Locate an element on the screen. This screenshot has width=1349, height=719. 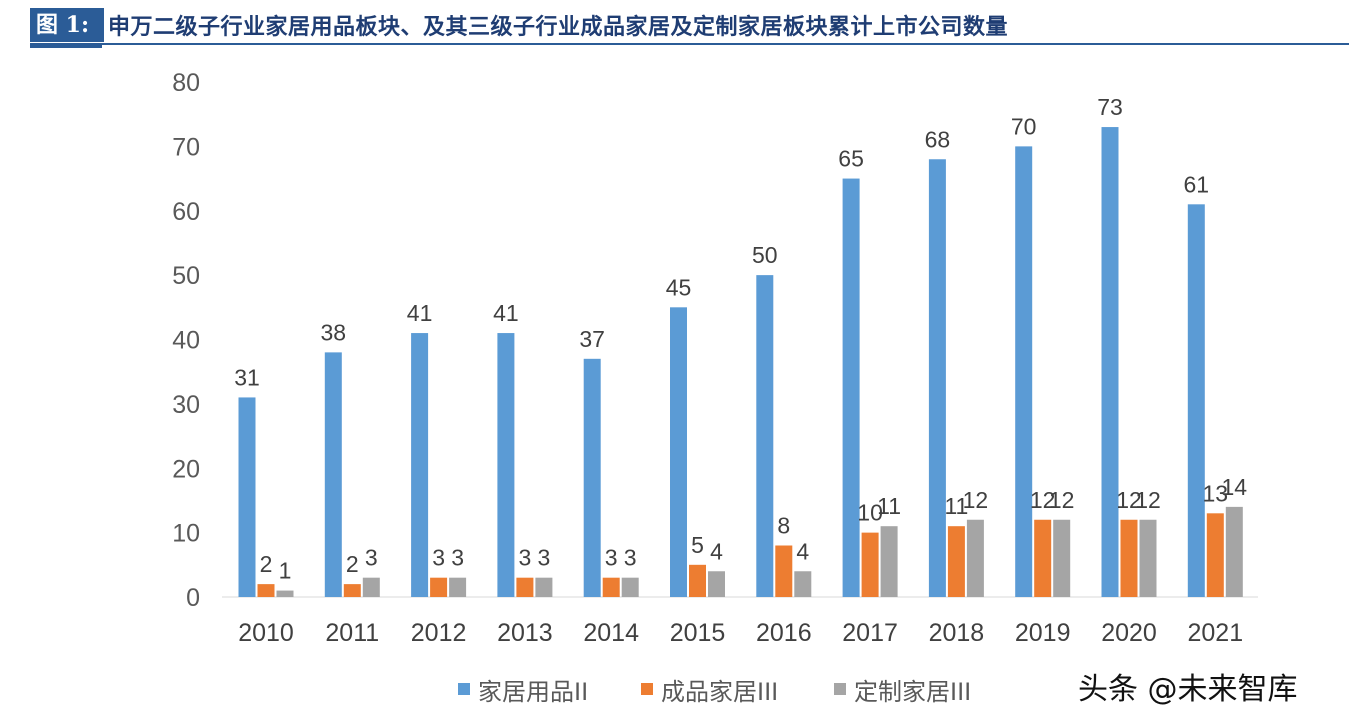
bar-2018-s2 is located at coordinates (975, 558).